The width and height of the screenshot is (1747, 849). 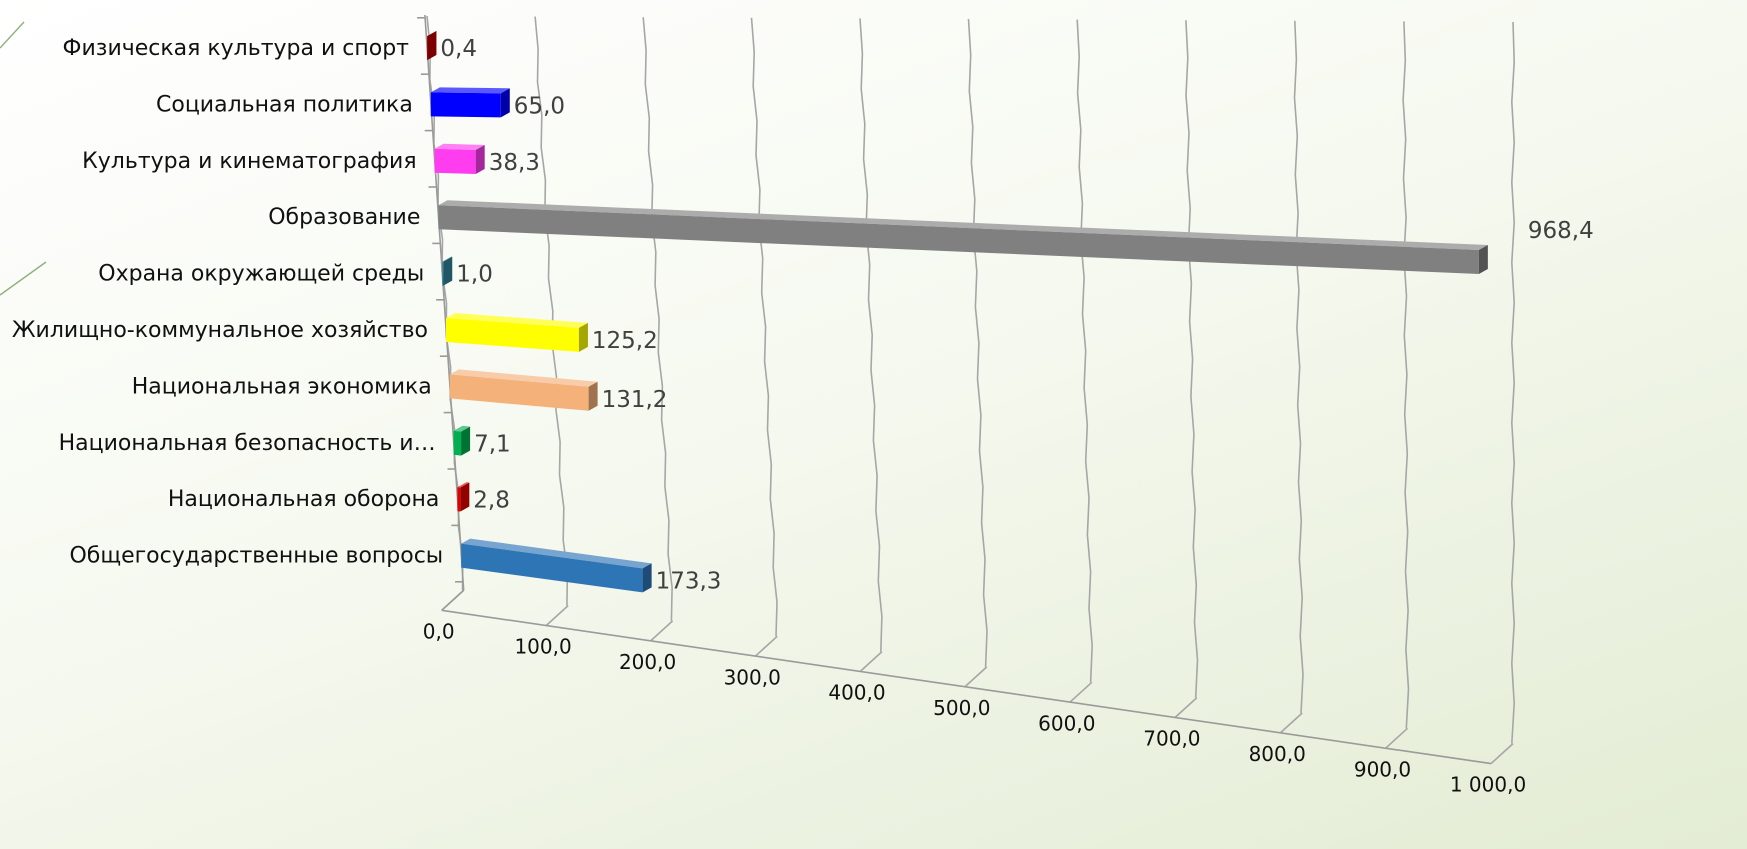 What do you see at coordinates (514, 163) in the screenshot?
I see `value-label: 38,3` at bounding box center [514, 163].